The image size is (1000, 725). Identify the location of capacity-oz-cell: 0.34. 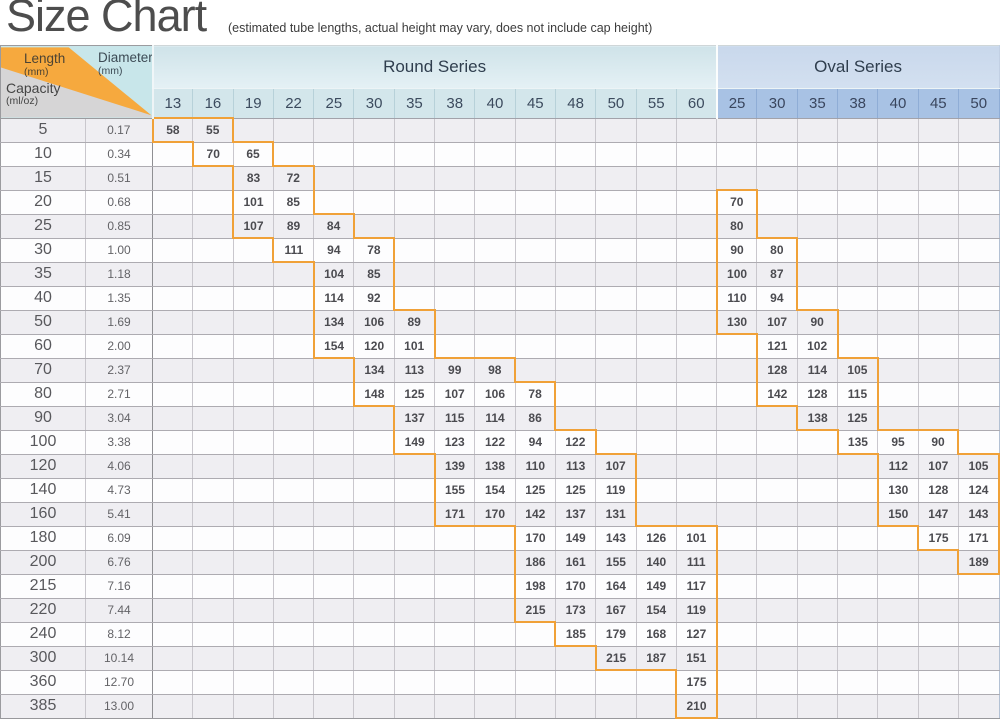
(119, 154).